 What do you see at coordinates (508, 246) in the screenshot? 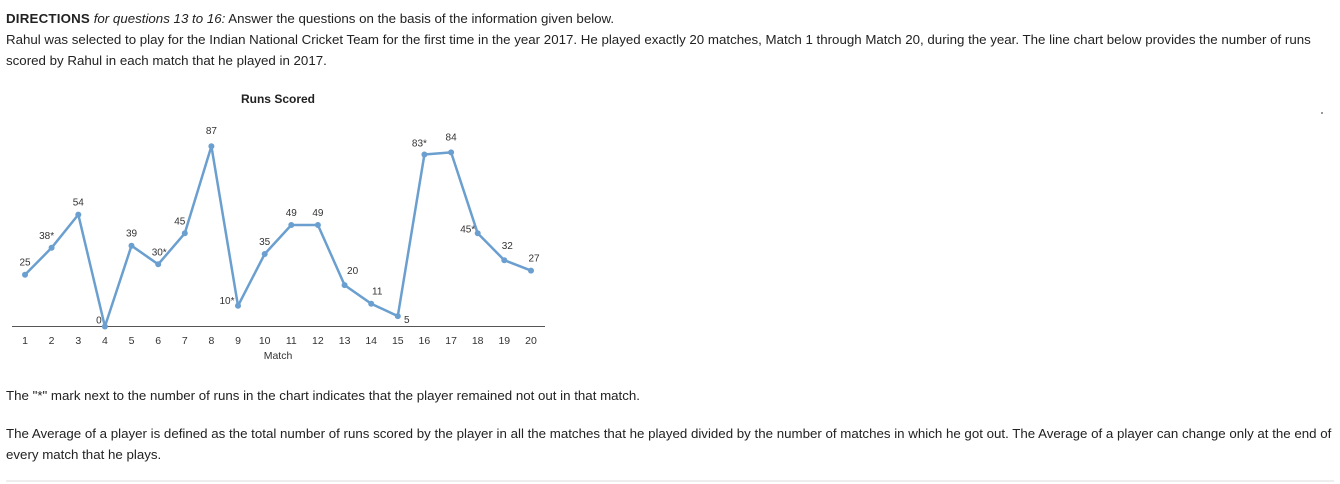
I see `data-label: 32` at bounding box center [508, 246].